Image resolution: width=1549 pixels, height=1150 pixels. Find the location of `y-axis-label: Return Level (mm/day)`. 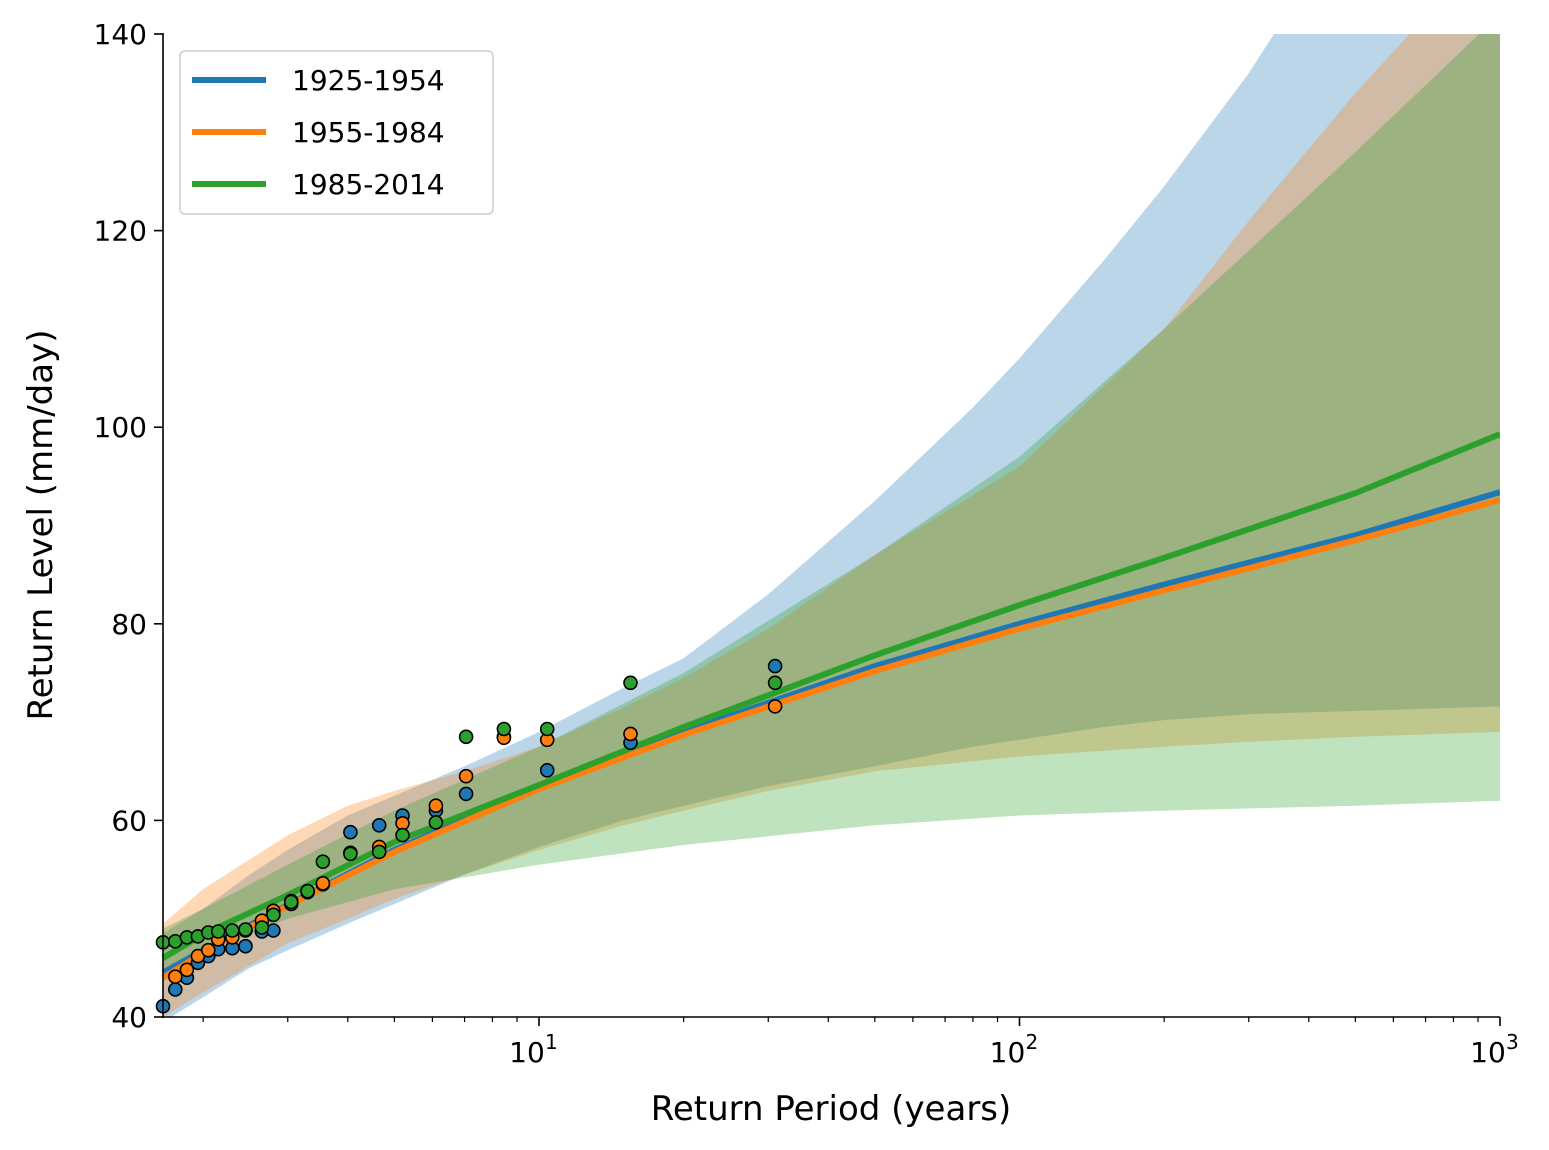

y-axis-label: Return Level (mm/day) is located at coordinates (41, 525).